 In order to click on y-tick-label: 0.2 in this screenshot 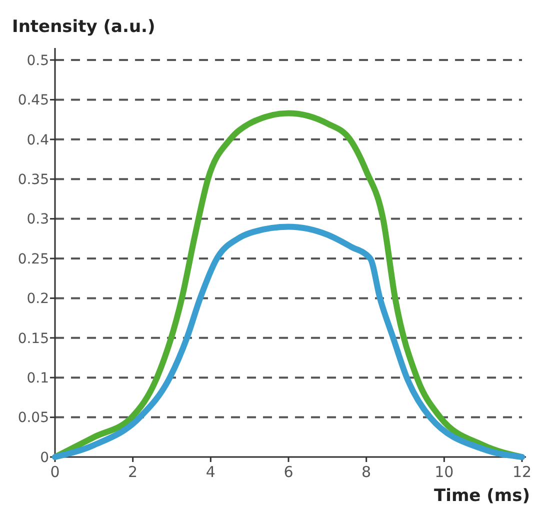, I will do `click(37, 299)`.